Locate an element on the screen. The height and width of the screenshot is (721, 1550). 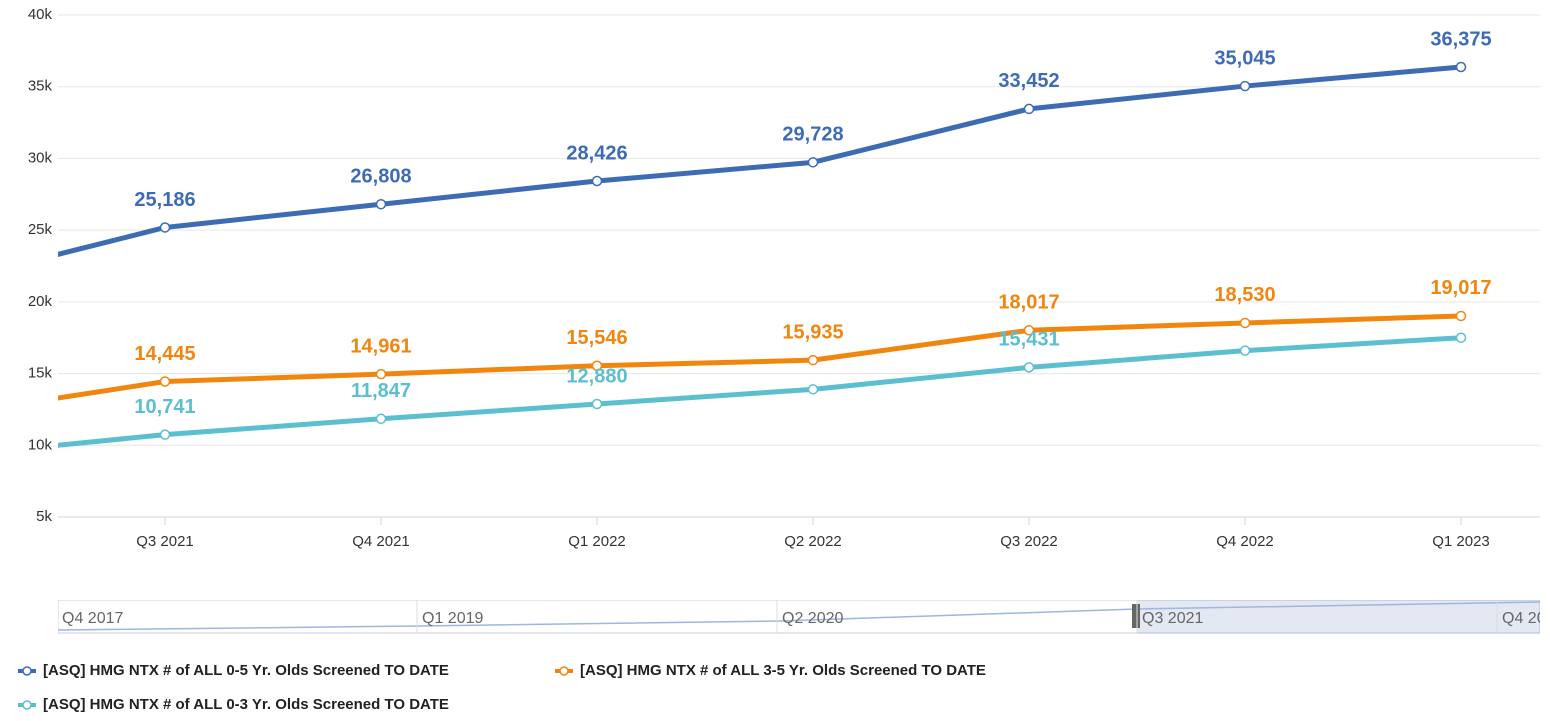
y-tick-label: 10k is located at coordinates (40, 444).